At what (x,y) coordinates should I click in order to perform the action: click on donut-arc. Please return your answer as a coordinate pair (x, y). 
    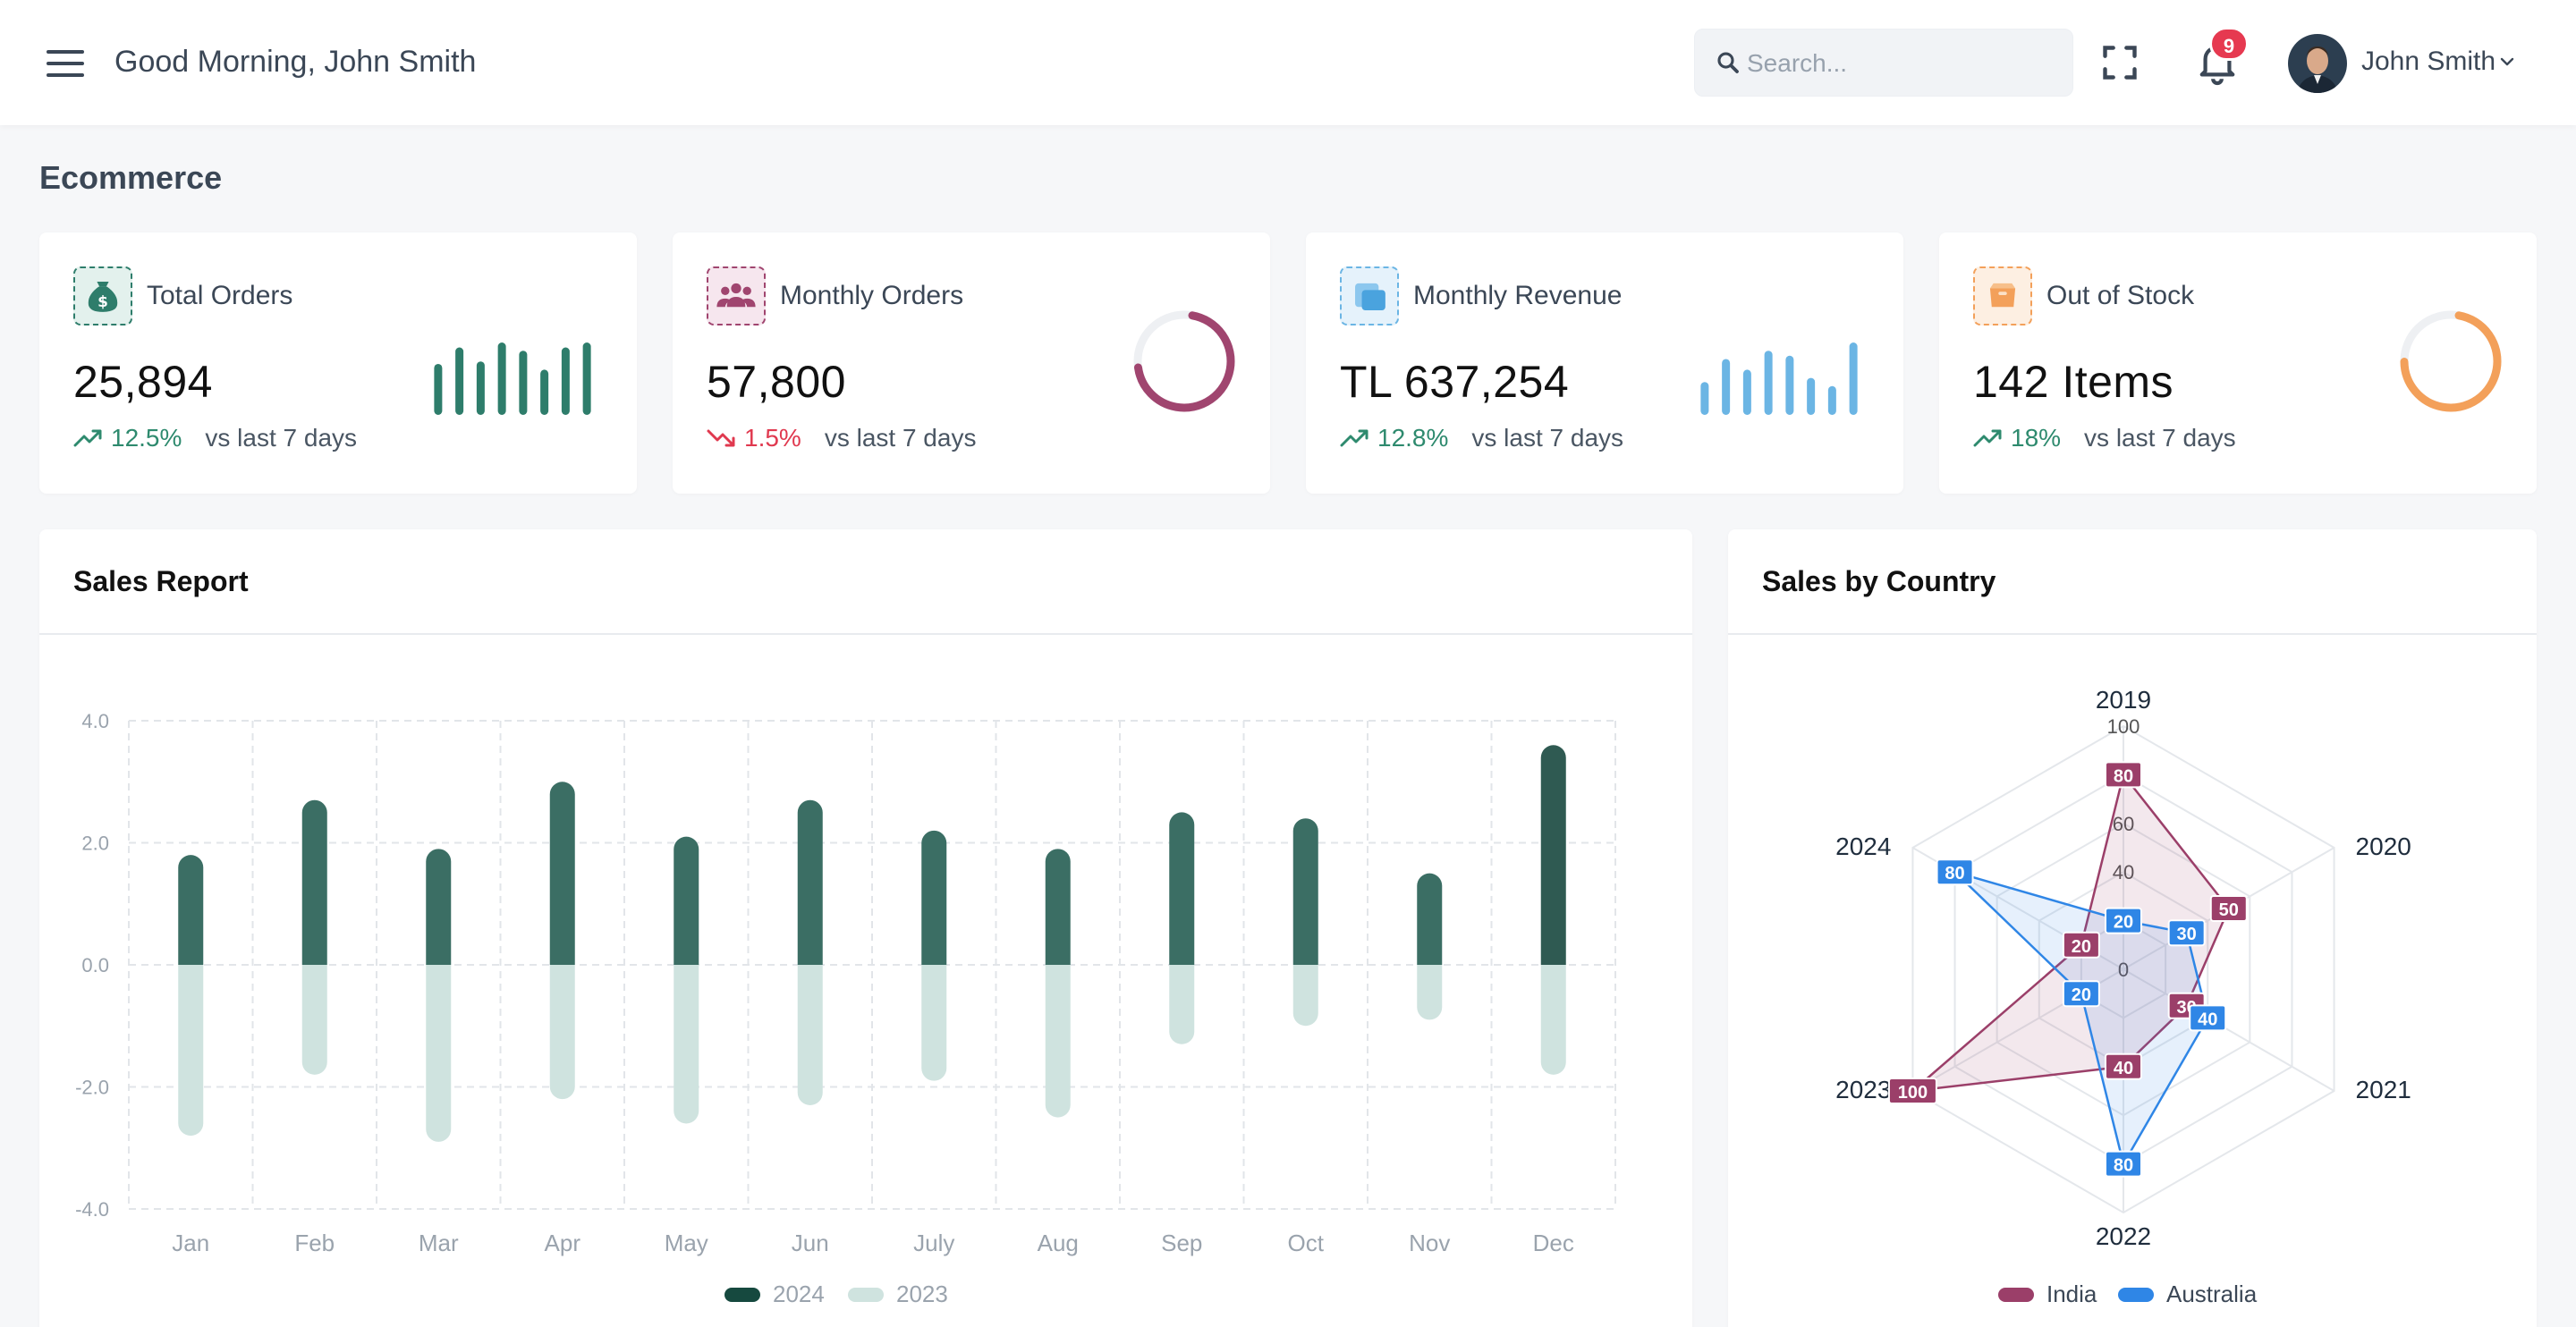
    Looking at the image, I should click on (2451, 361).